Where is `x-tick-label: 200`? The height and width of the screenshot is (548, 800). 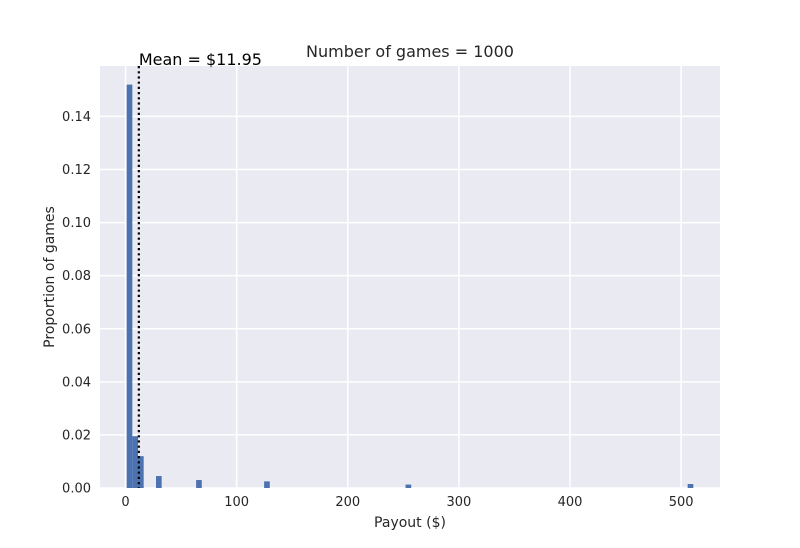 x-tick-label: 200 is located at coordinates (347, 502).